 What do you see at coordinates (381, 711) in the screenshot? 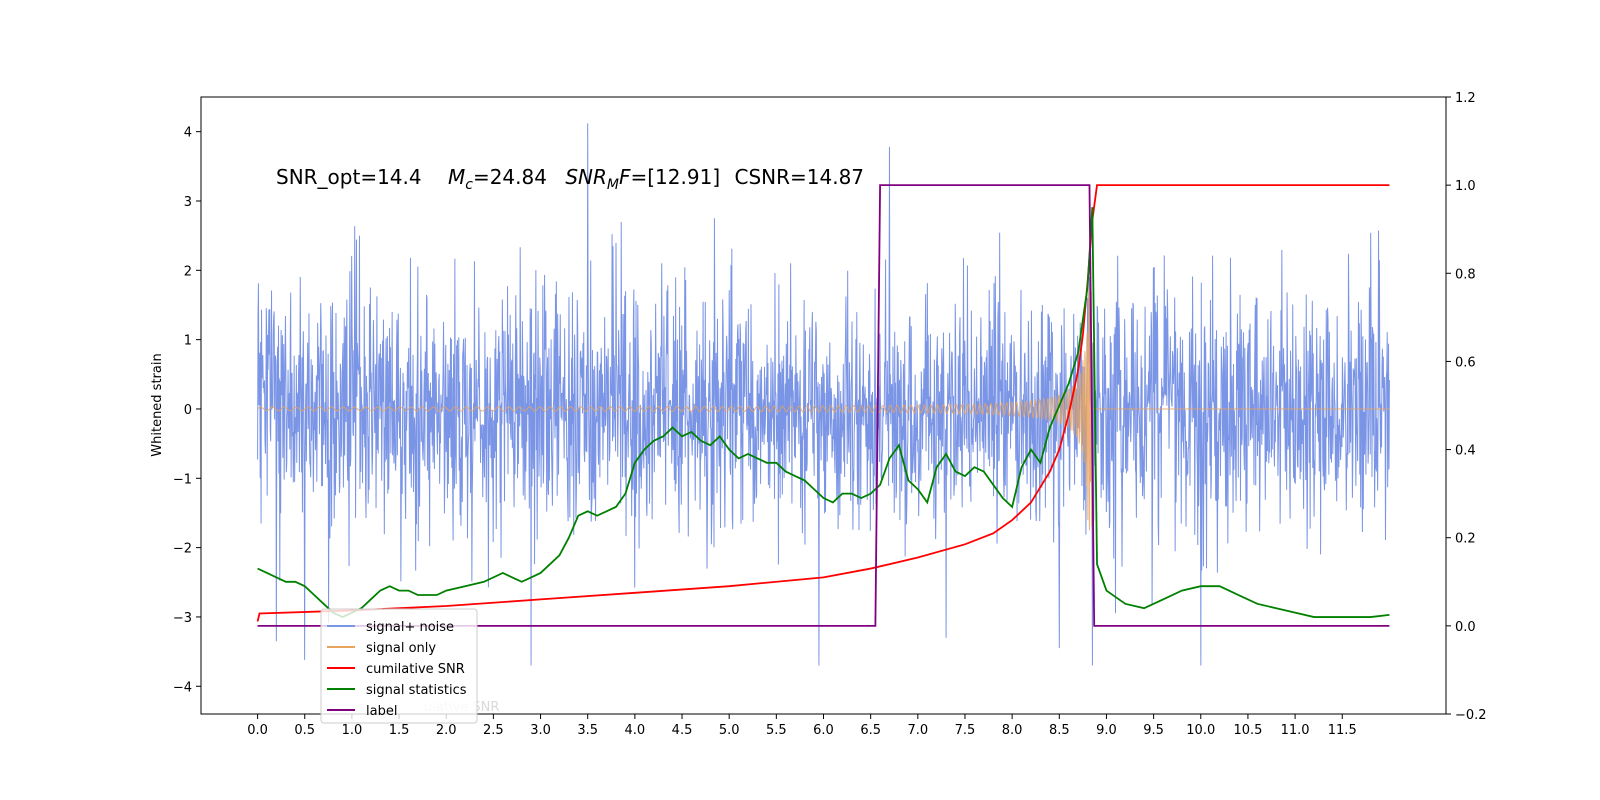
I see `legend-entry-label: label` at bounding box center [381, 711].